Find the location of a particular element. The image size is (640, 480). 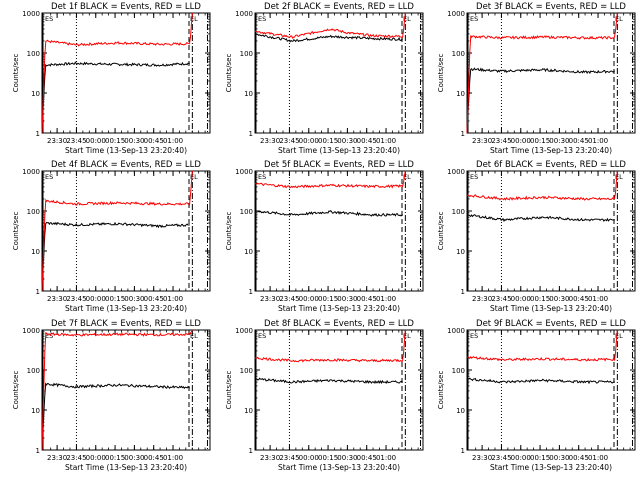

chart-title: Det 5f BLACK = Events, RED = LLD is located at coordinates (339, 165).